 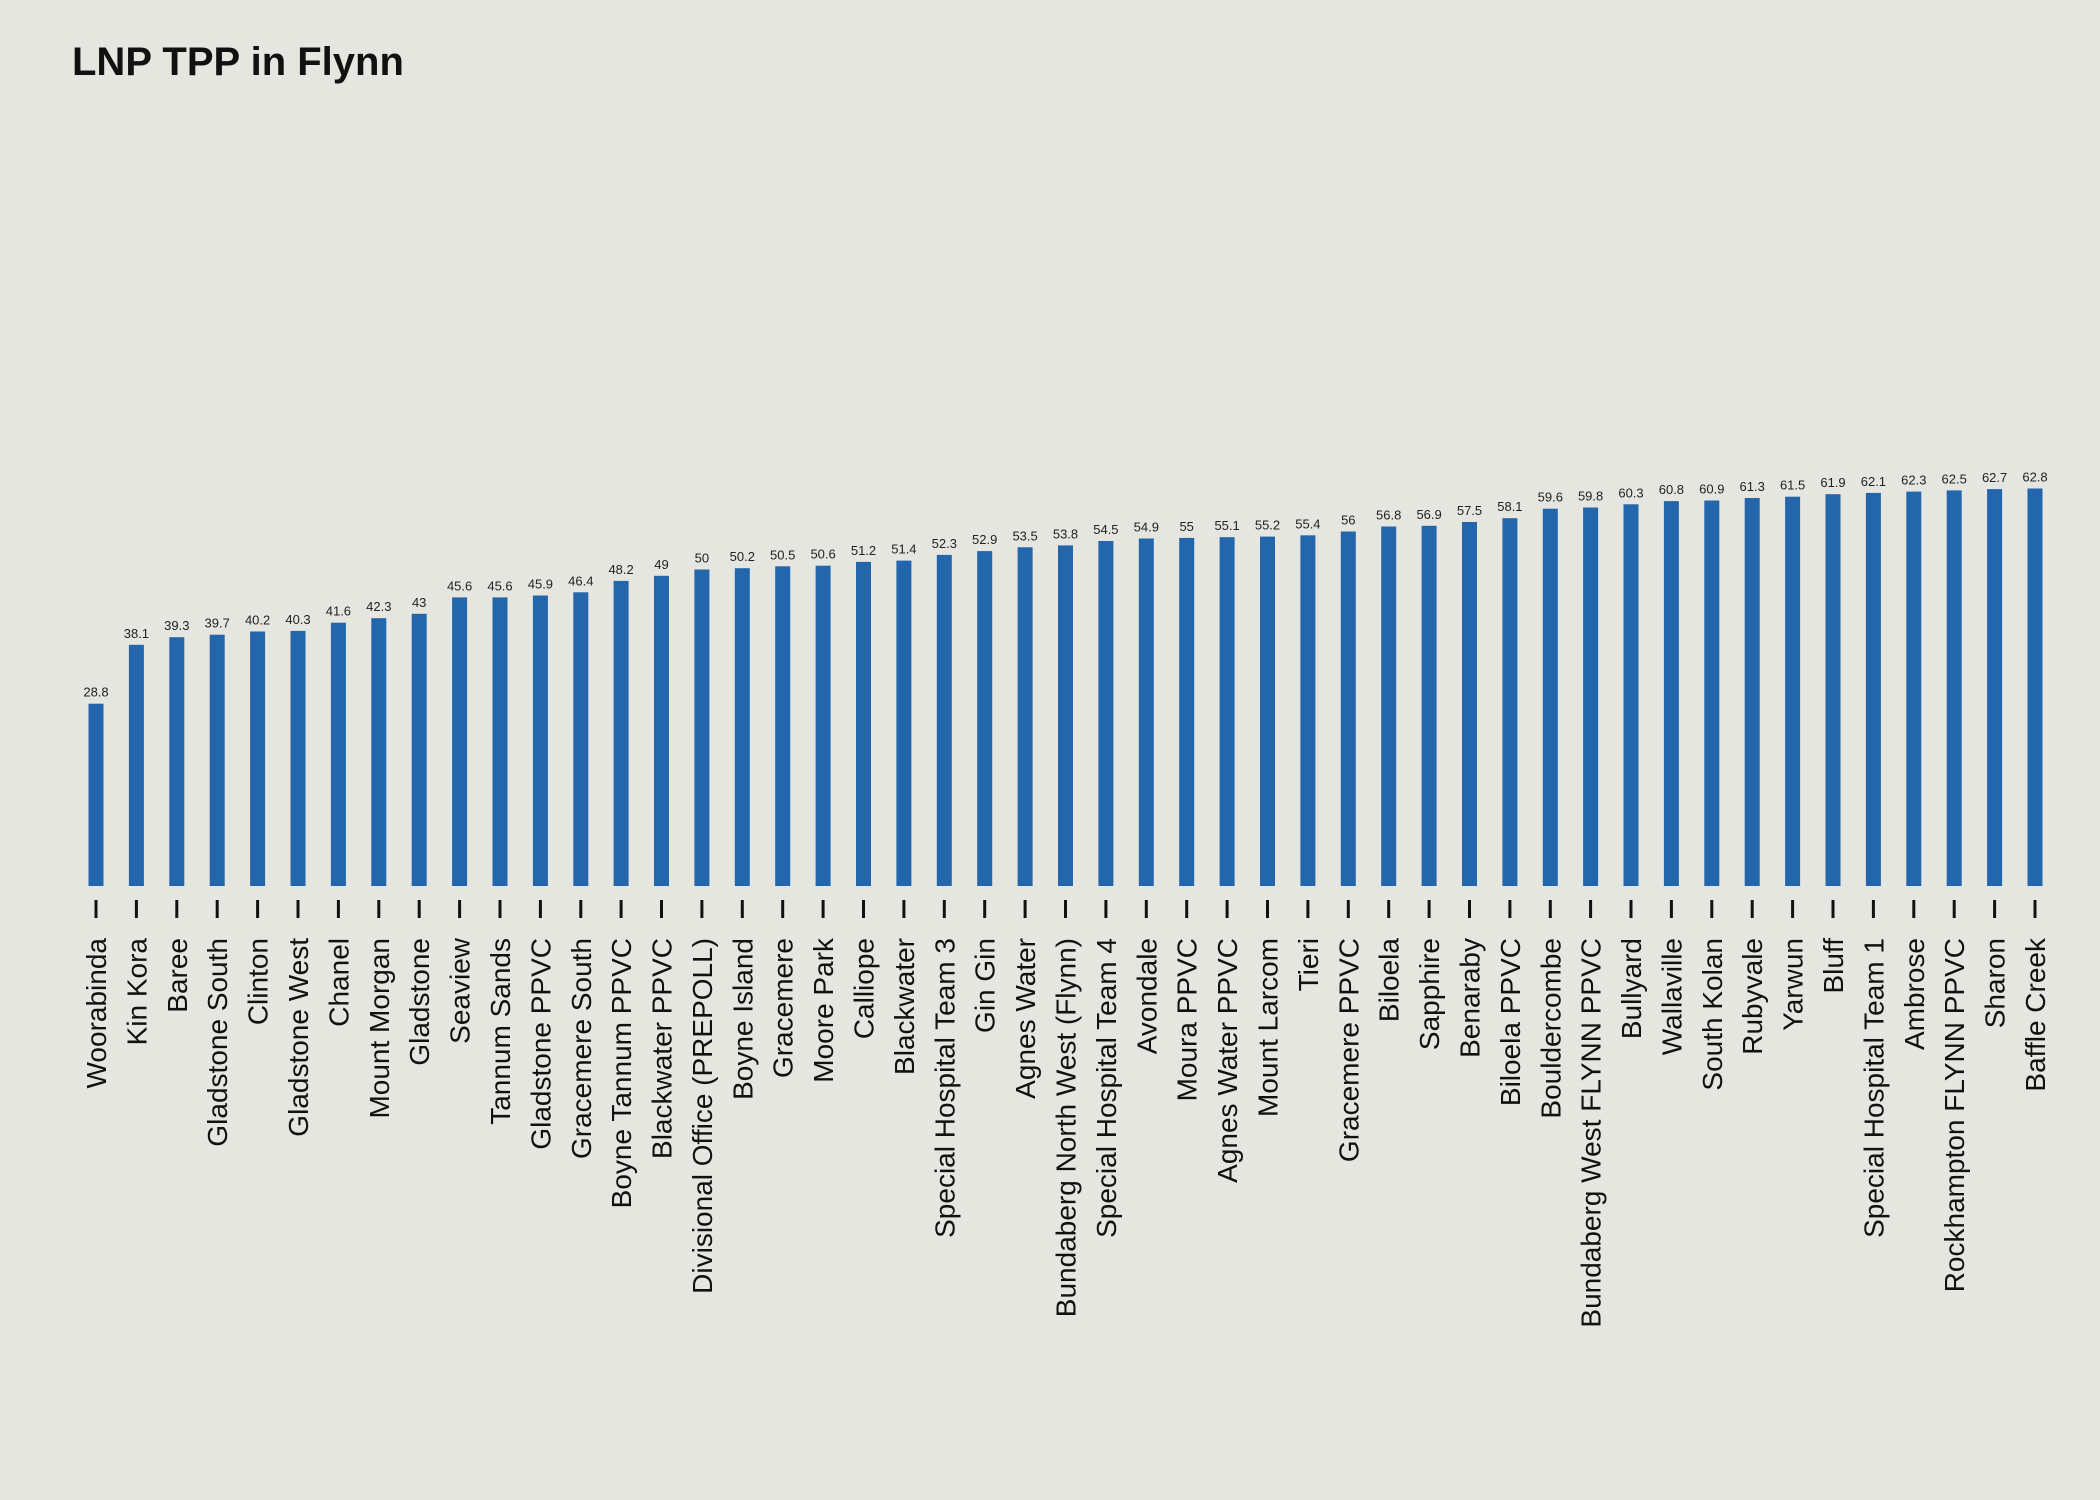 I want to click on x-axis-category-label: Bullyard, so click(x=1631, y=988).